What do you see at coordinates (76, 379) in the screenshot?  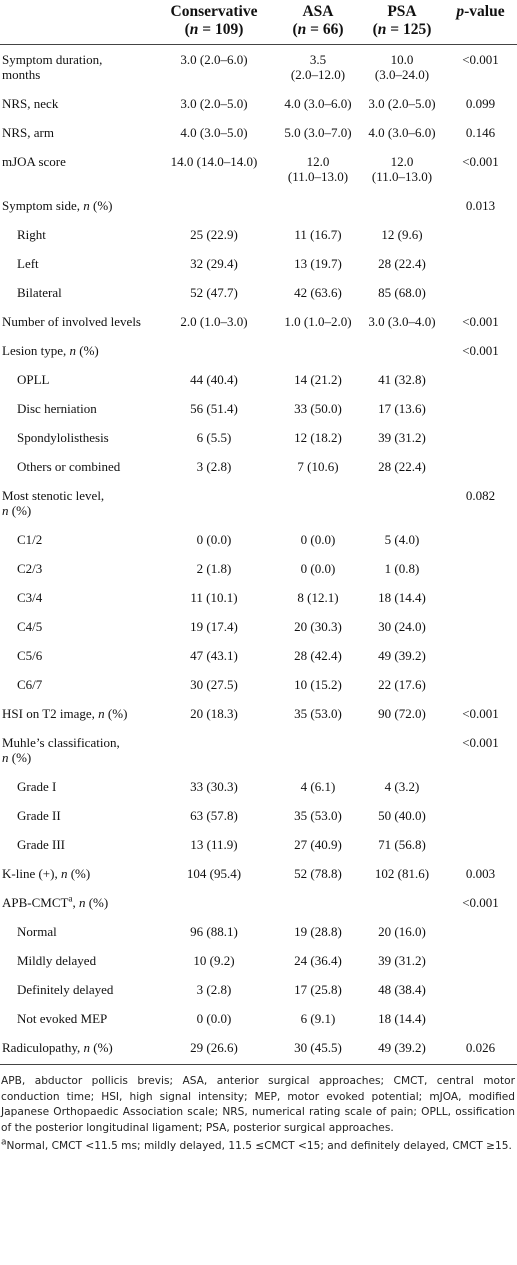 I see `row-label: OPLL` at bounding box center [76, 379].